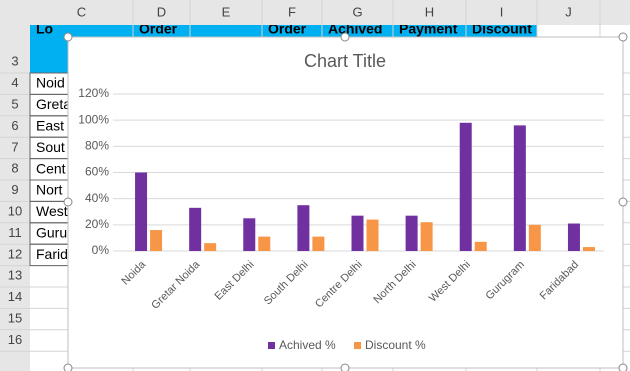 Image resolution: width=630 pixels, height=371 pixels. Describe the element at coordinates (568, 11) in the screenshot. I see `column-header: J` at that location.